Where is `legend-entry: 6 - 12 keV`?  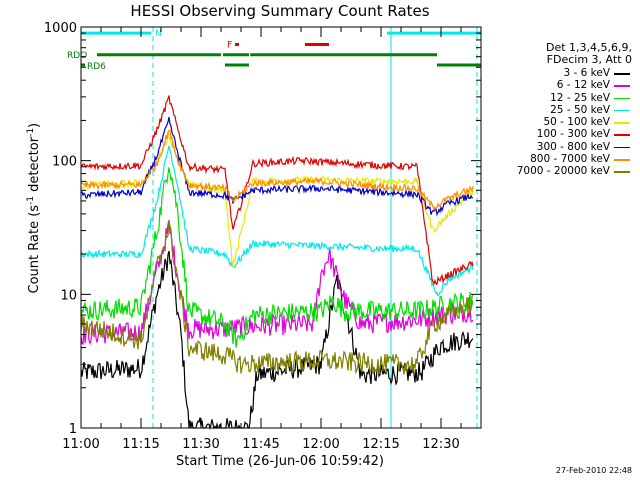 legend-entry: 6 - 12 keV is located at coordinates (551, 85).